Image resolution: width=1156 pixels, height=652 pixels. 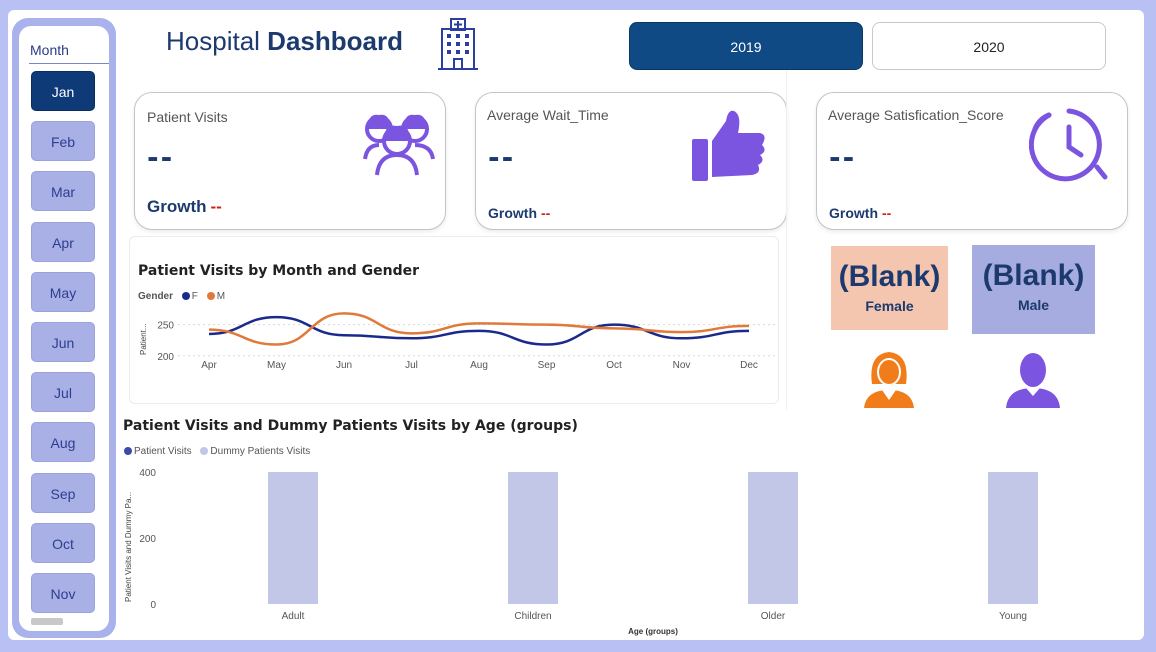 I want to click on month-button-nov: Nov, so click(x=63, y=593).